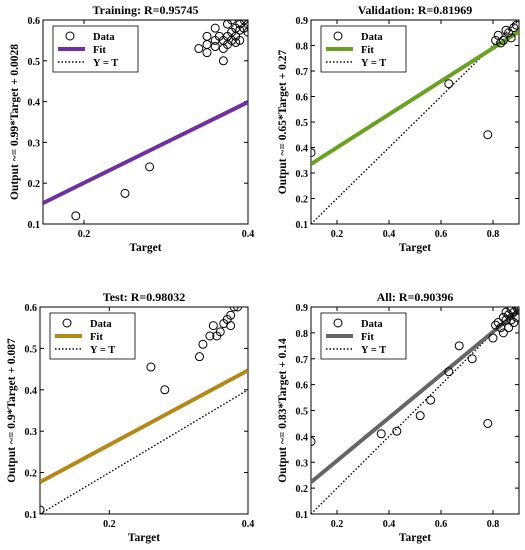 The width and height of the screenshot is (525, 550). Describe the element at coordinates (493, 524) in the screenshot. I see `x-tick-label: 0.8` at that location.